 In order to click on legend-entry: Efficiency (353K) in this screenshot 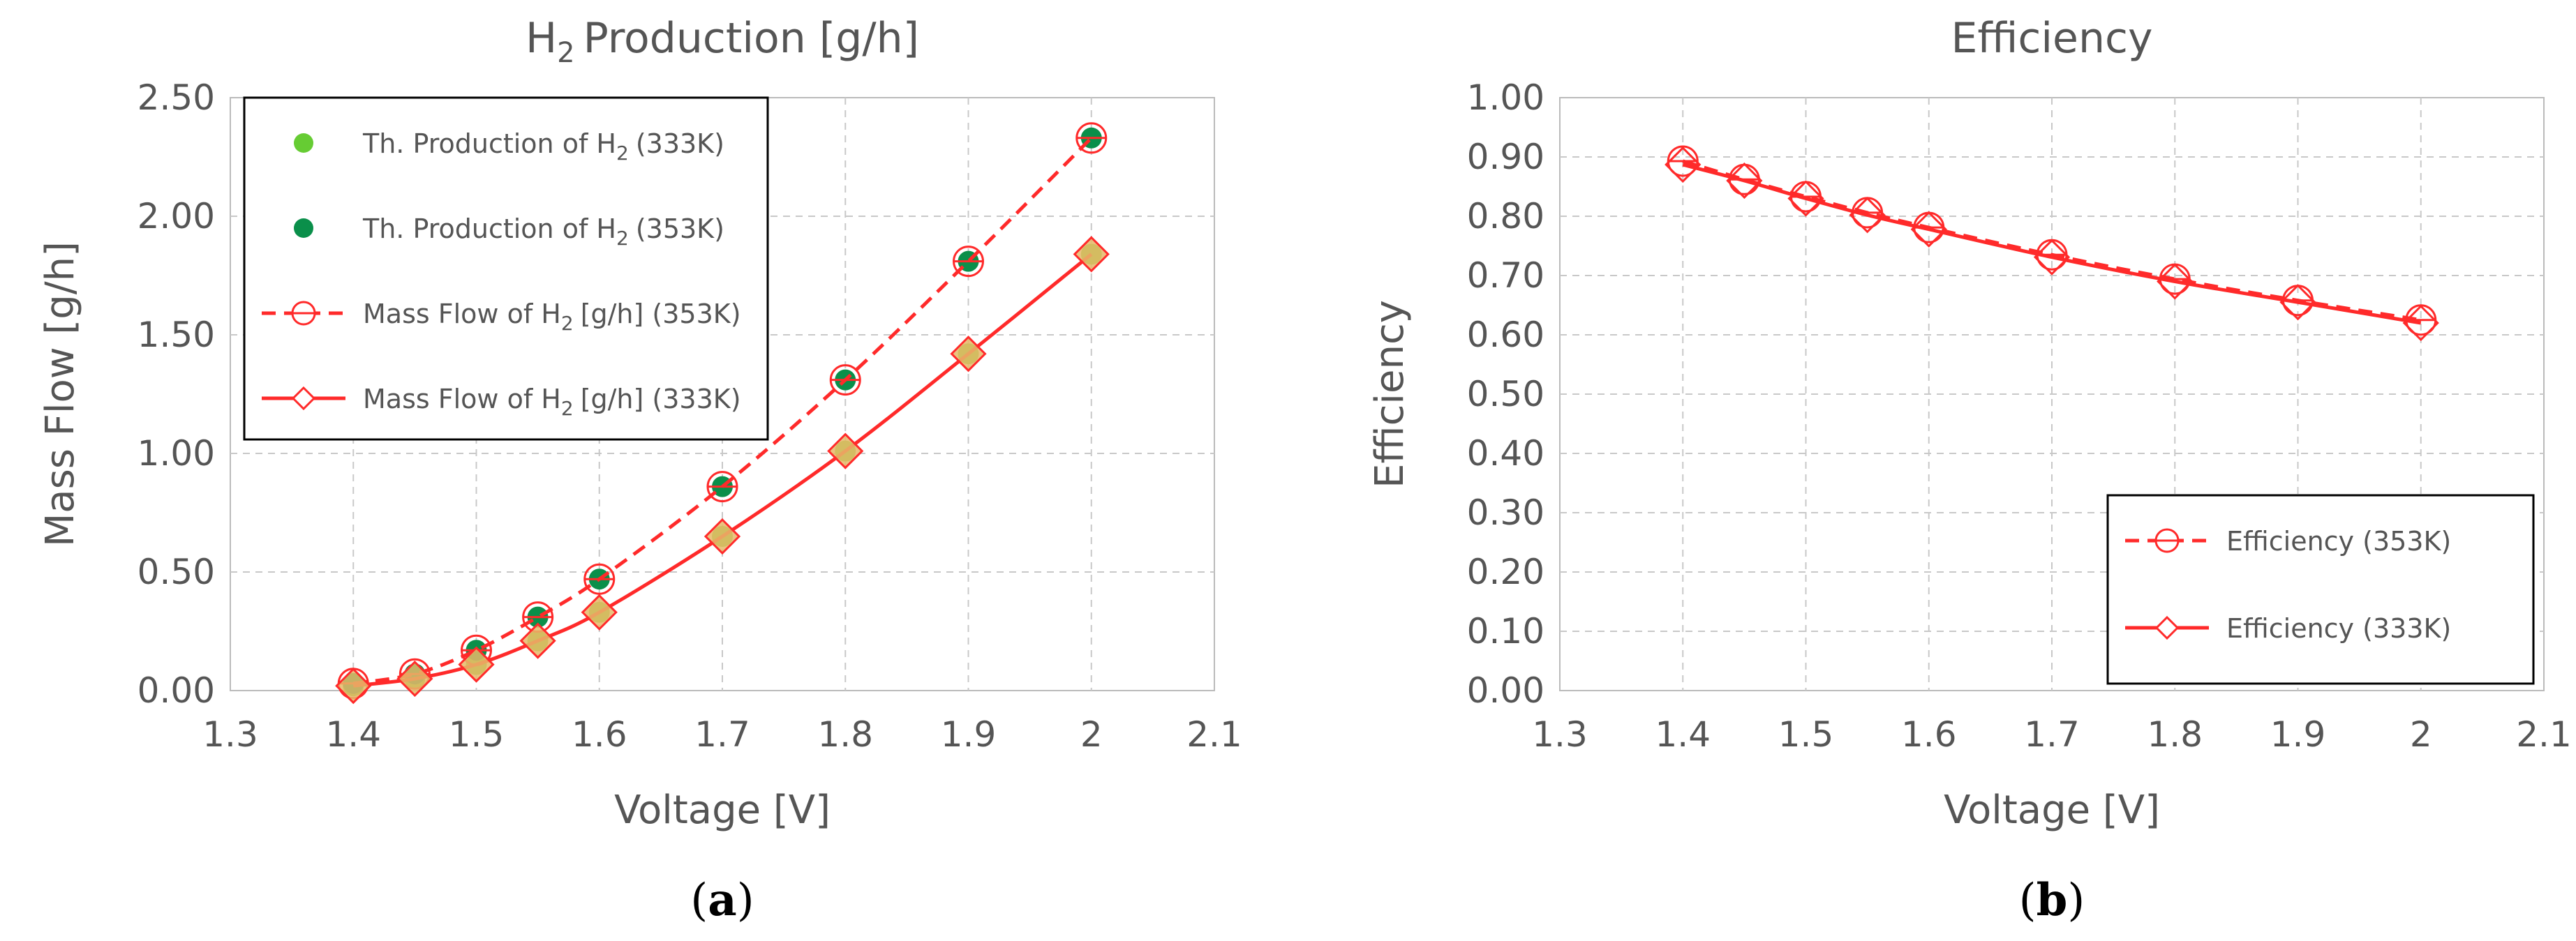, I will do `click(2339, 541)`.